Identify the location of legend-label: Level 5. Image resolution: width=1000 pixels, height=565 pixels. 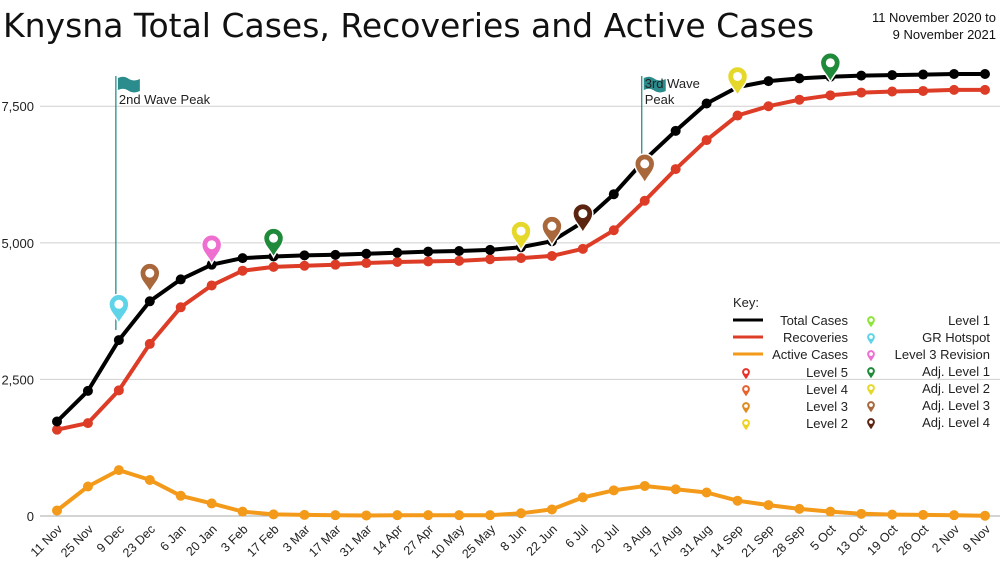
(827, 372).